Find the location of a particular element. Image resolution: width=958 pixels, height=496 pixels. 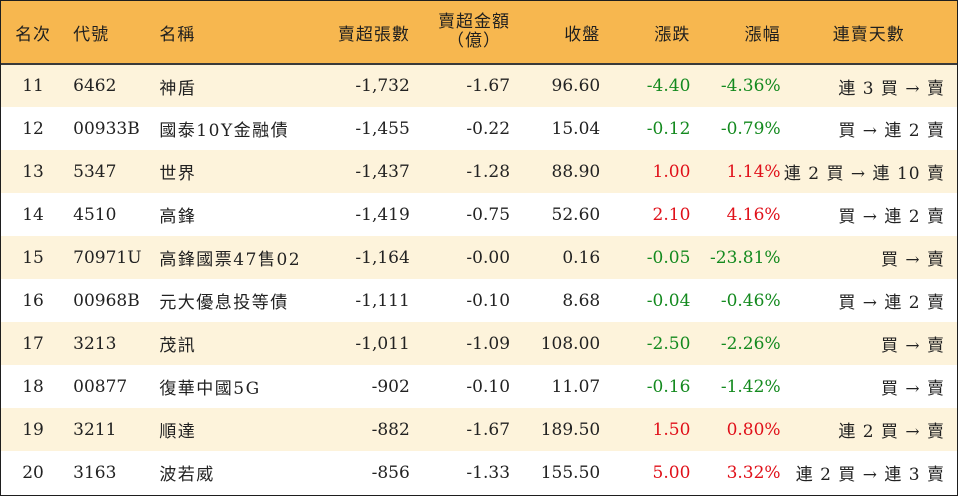

cell-rank: 12 is located at coordinates (33, 128).